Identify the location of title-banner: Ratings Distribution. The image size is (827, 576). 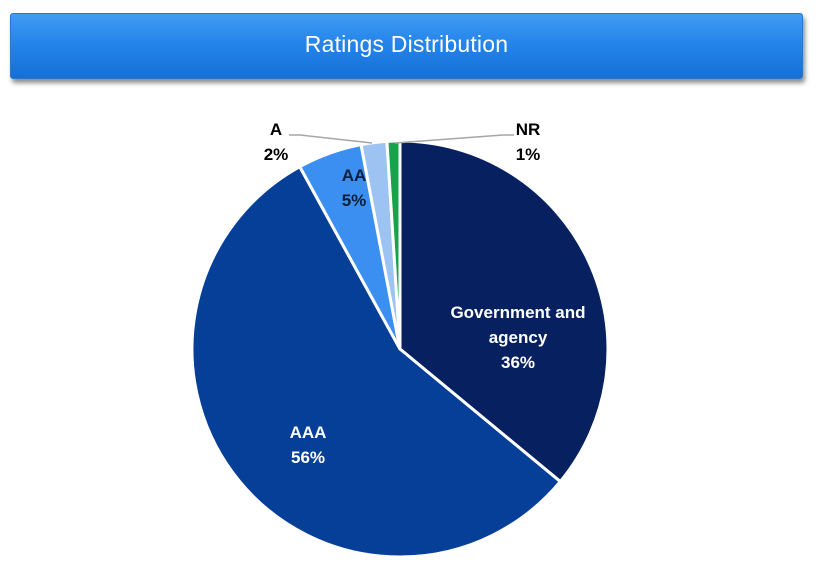
(406, 46).